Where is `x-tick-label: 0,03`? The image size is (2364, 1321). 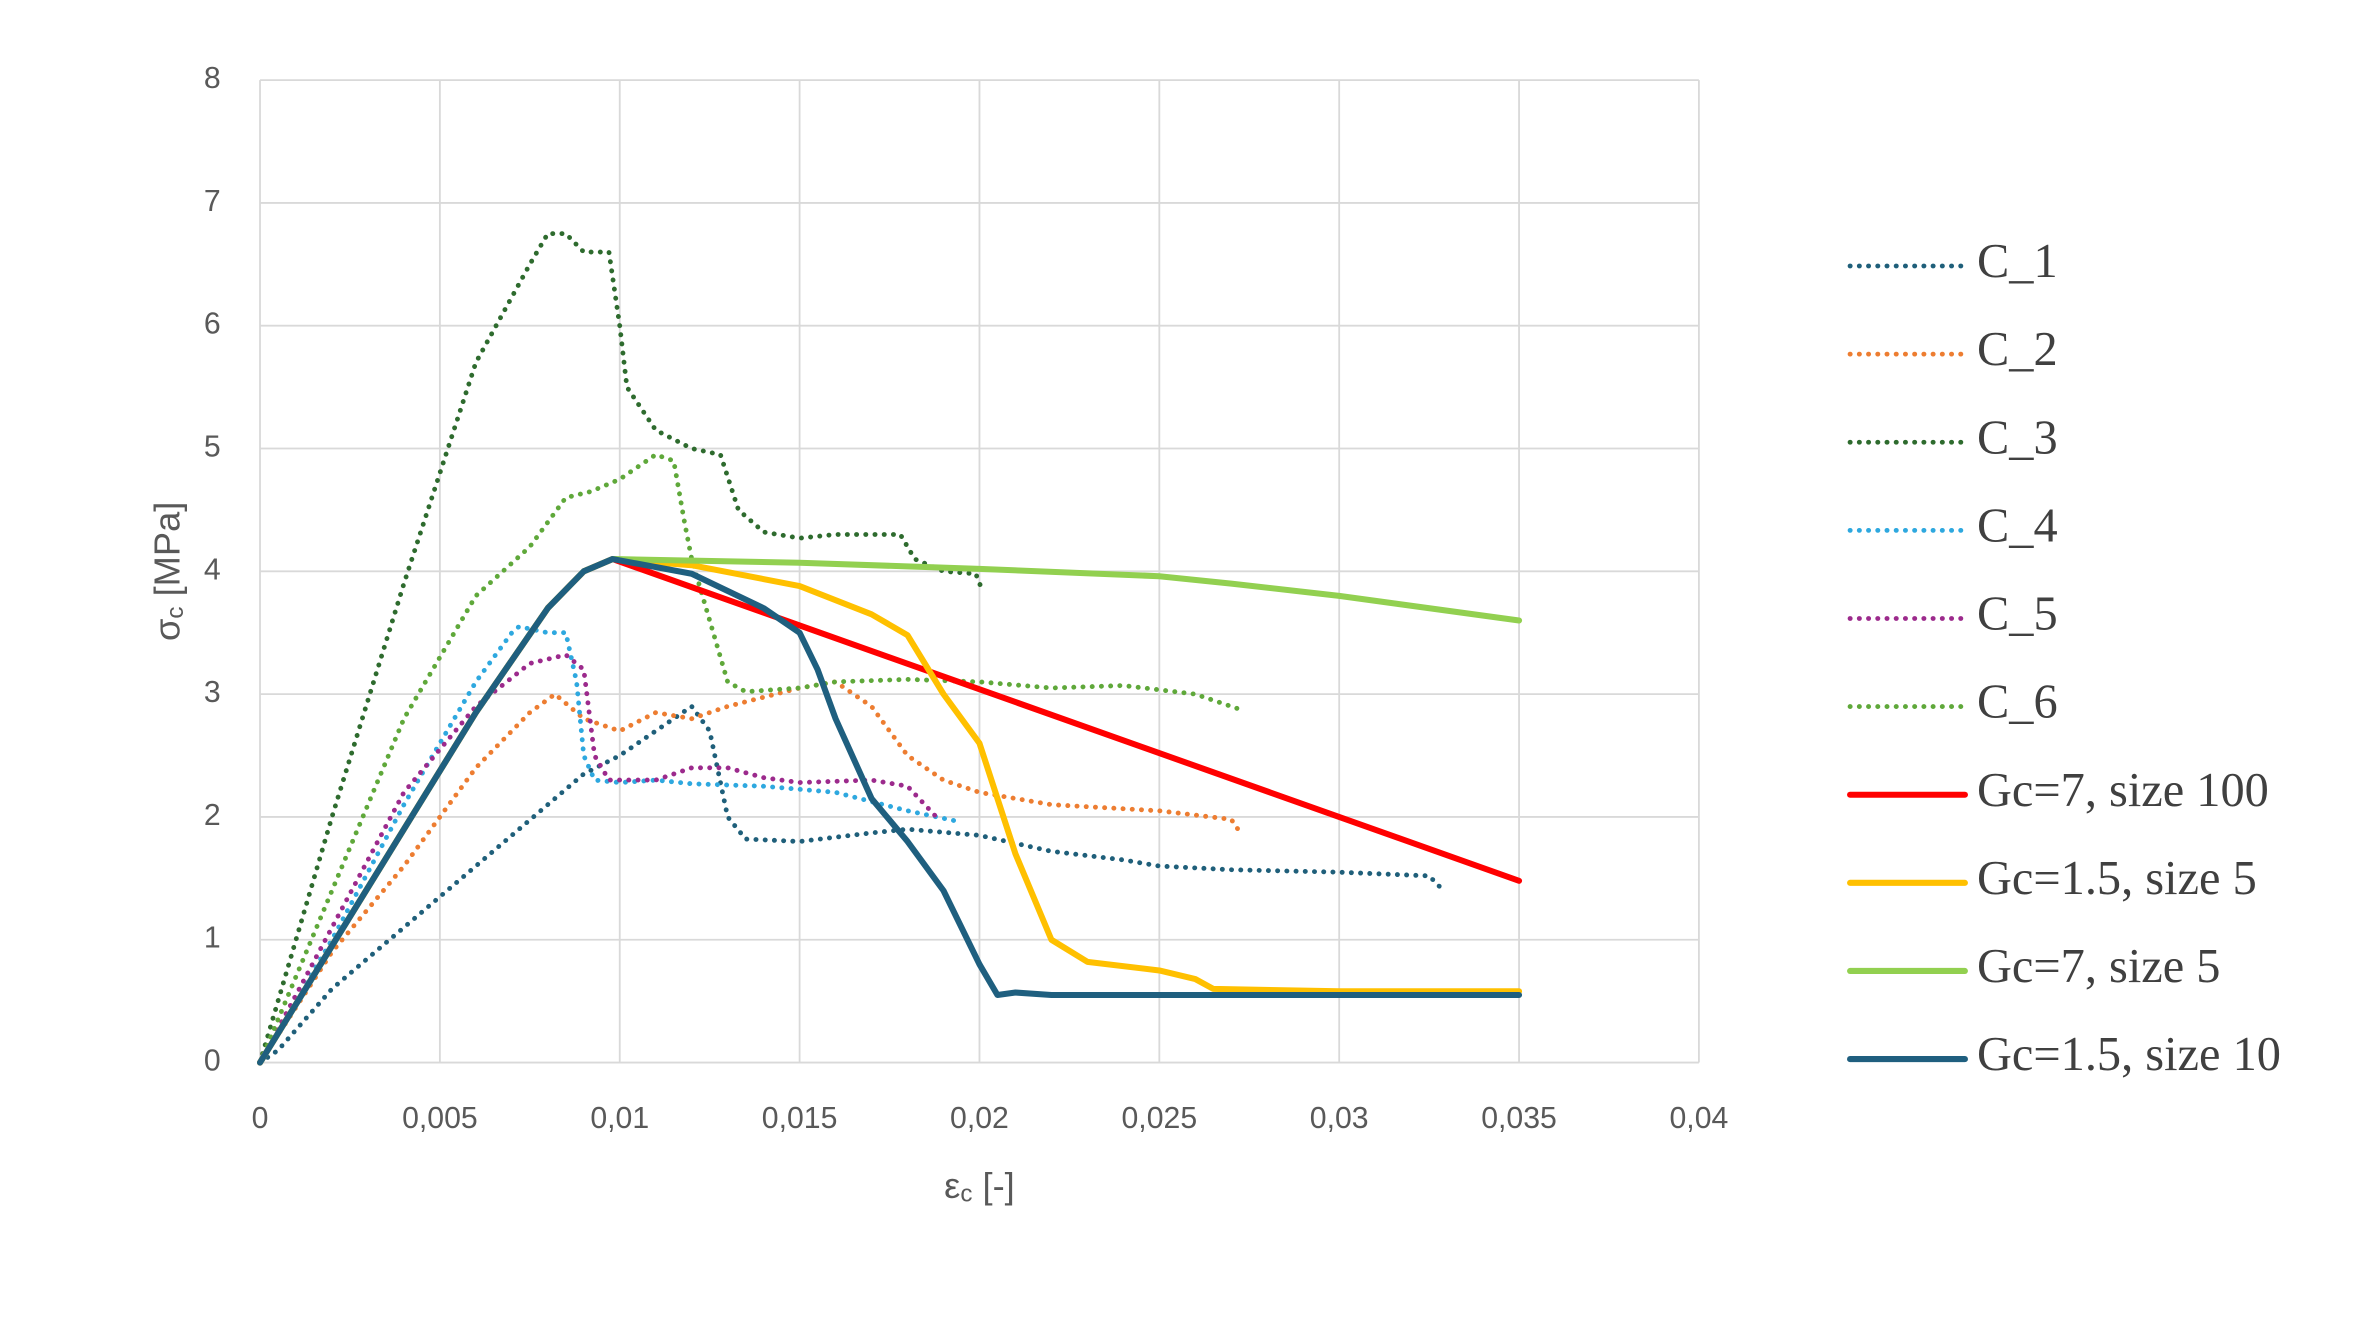 x-tick-label: 0,03 is located at coordinates (1339, 1118).